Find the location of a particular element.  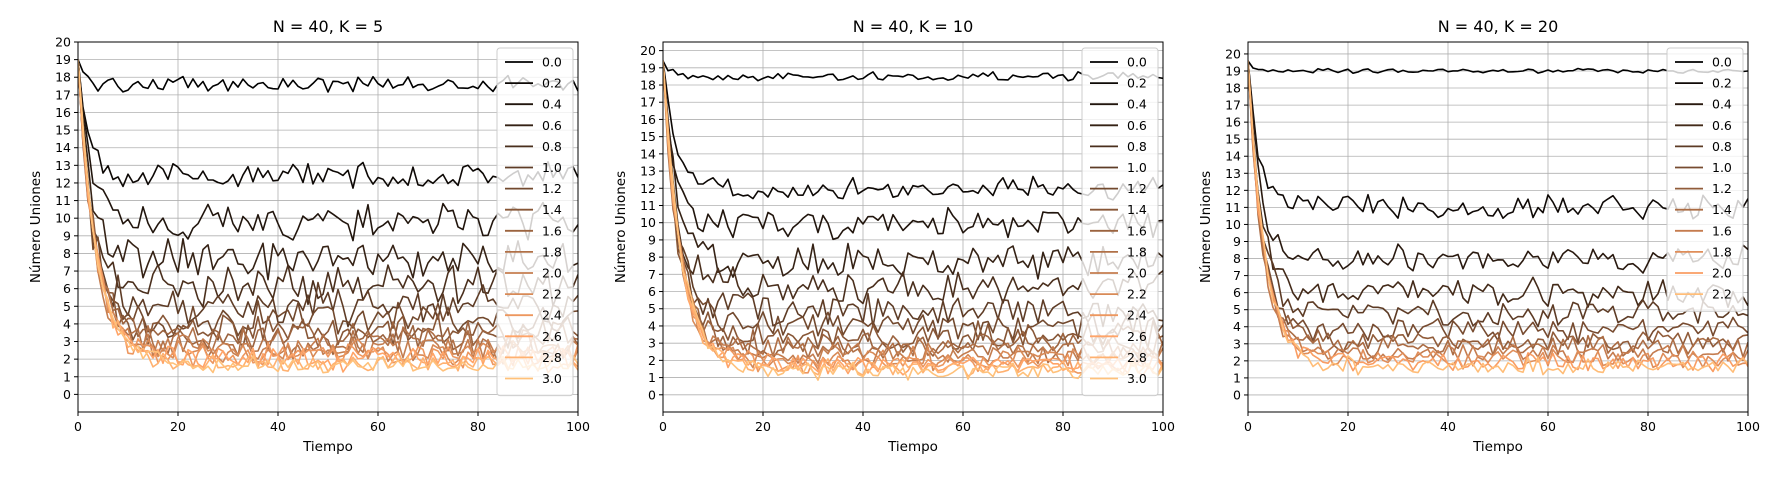

legend-label: 0.0 is located at coordinates (552, 62).